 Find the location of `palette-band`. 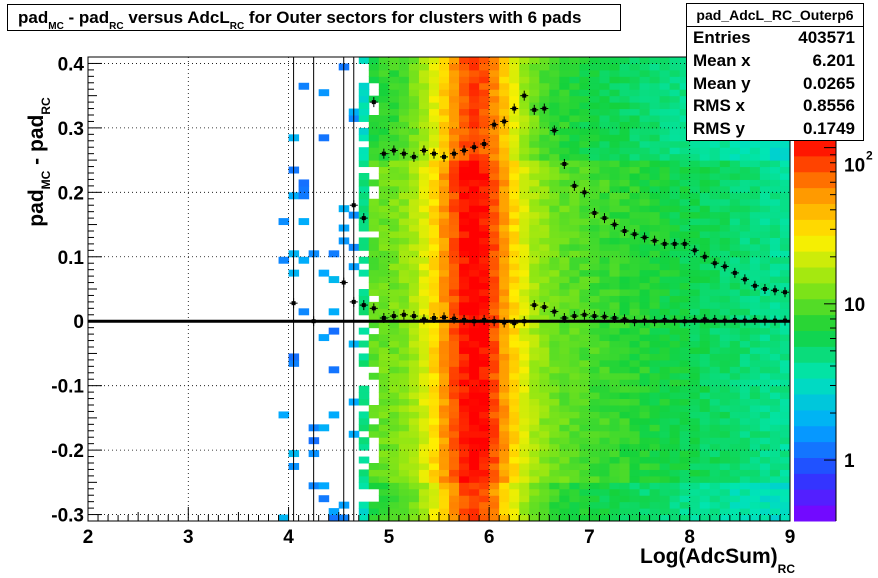

palette-band is located at coordinates (815, 259).